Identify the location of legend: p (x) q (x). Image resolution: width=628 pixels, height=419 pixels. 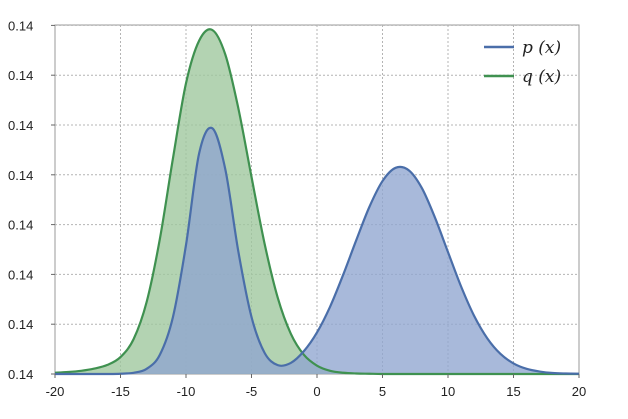
(522, 62).